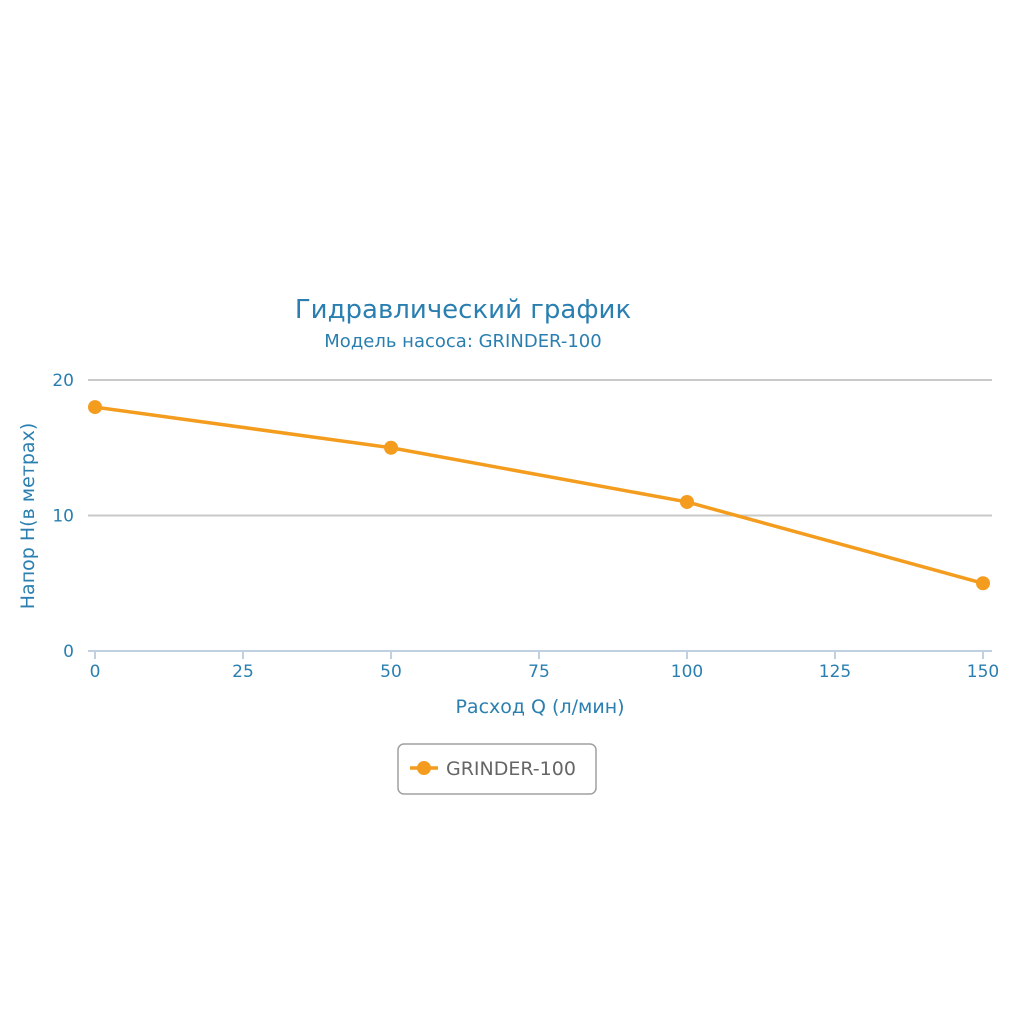 Image resolution: width=1024 pixels, height=1024 pixels. Describe the element at coordinates (539, 672) in the screenshot. I see `x-tick-label-75: 75` at that location.